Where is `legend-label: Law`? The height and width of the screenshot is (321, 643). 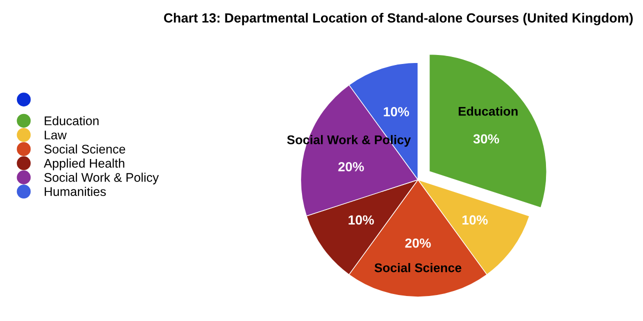
legend-label: Law is located at coordinates (55, 135).